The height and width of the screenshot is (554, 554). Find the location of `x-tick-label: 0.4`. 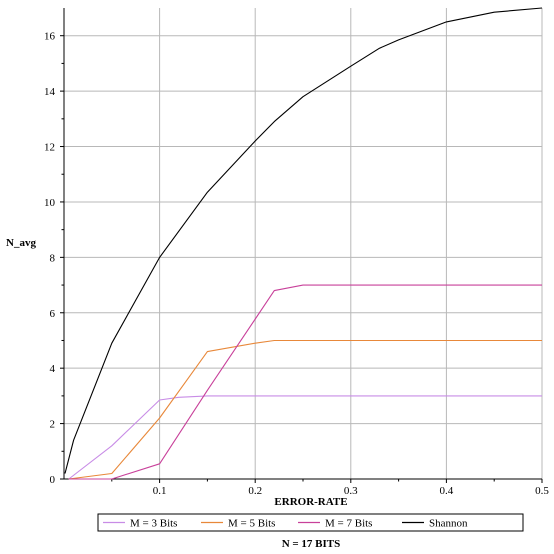

x-tick-label: 0.4 is located at coordinates (447, 491).